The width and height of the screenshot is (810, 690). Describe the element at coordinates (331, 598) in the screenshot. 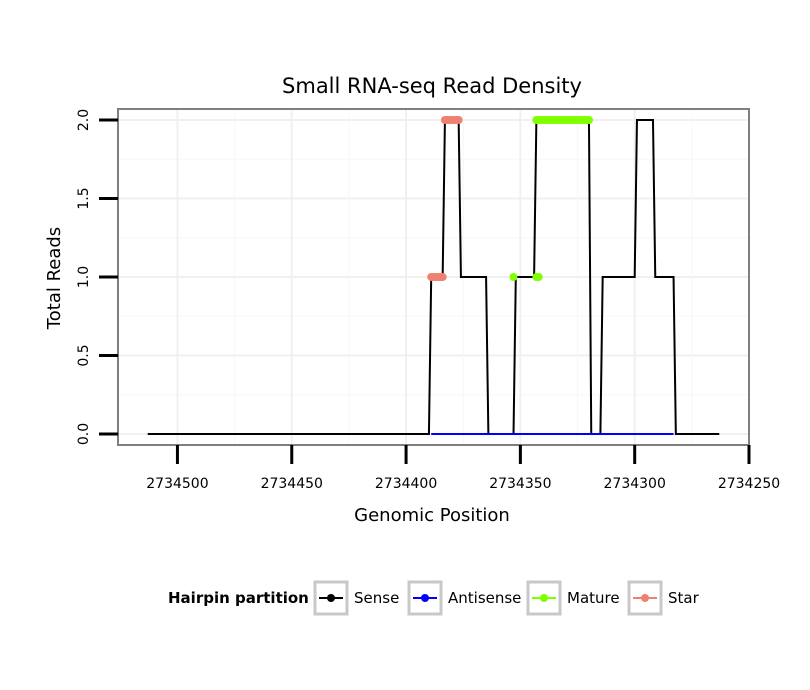

I see `legend-key-point-sense` at that location.